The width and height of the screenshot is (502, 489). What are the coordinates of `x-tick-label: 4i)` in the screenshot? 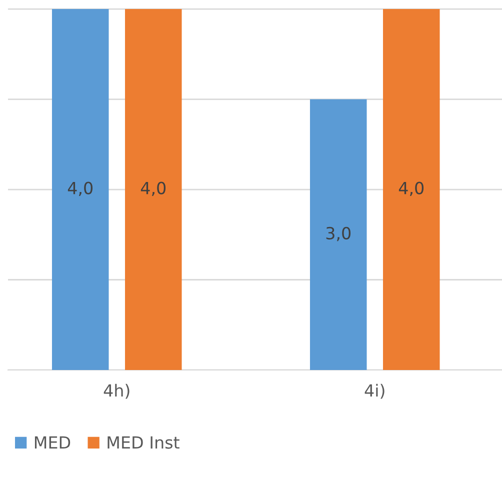 It's located at (374, 391).